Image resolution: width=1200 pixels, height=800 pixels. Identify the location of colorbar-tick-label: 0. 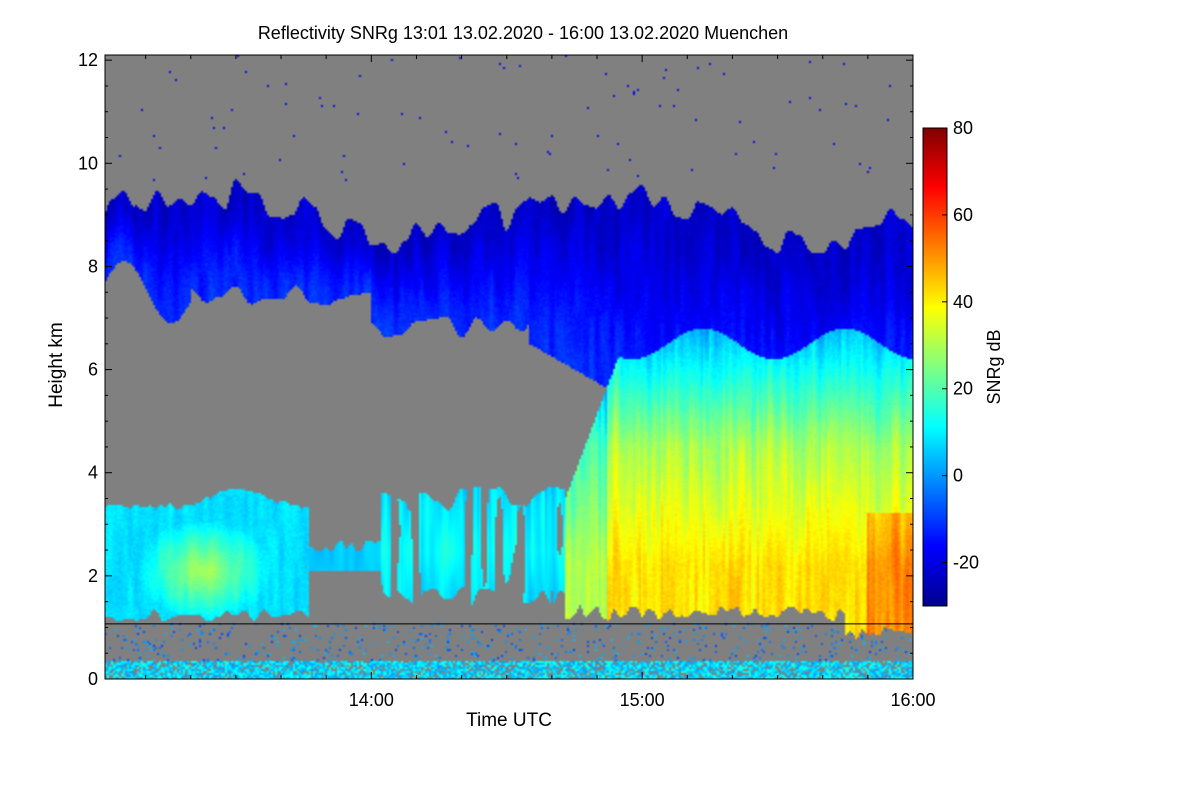
(958, 476).